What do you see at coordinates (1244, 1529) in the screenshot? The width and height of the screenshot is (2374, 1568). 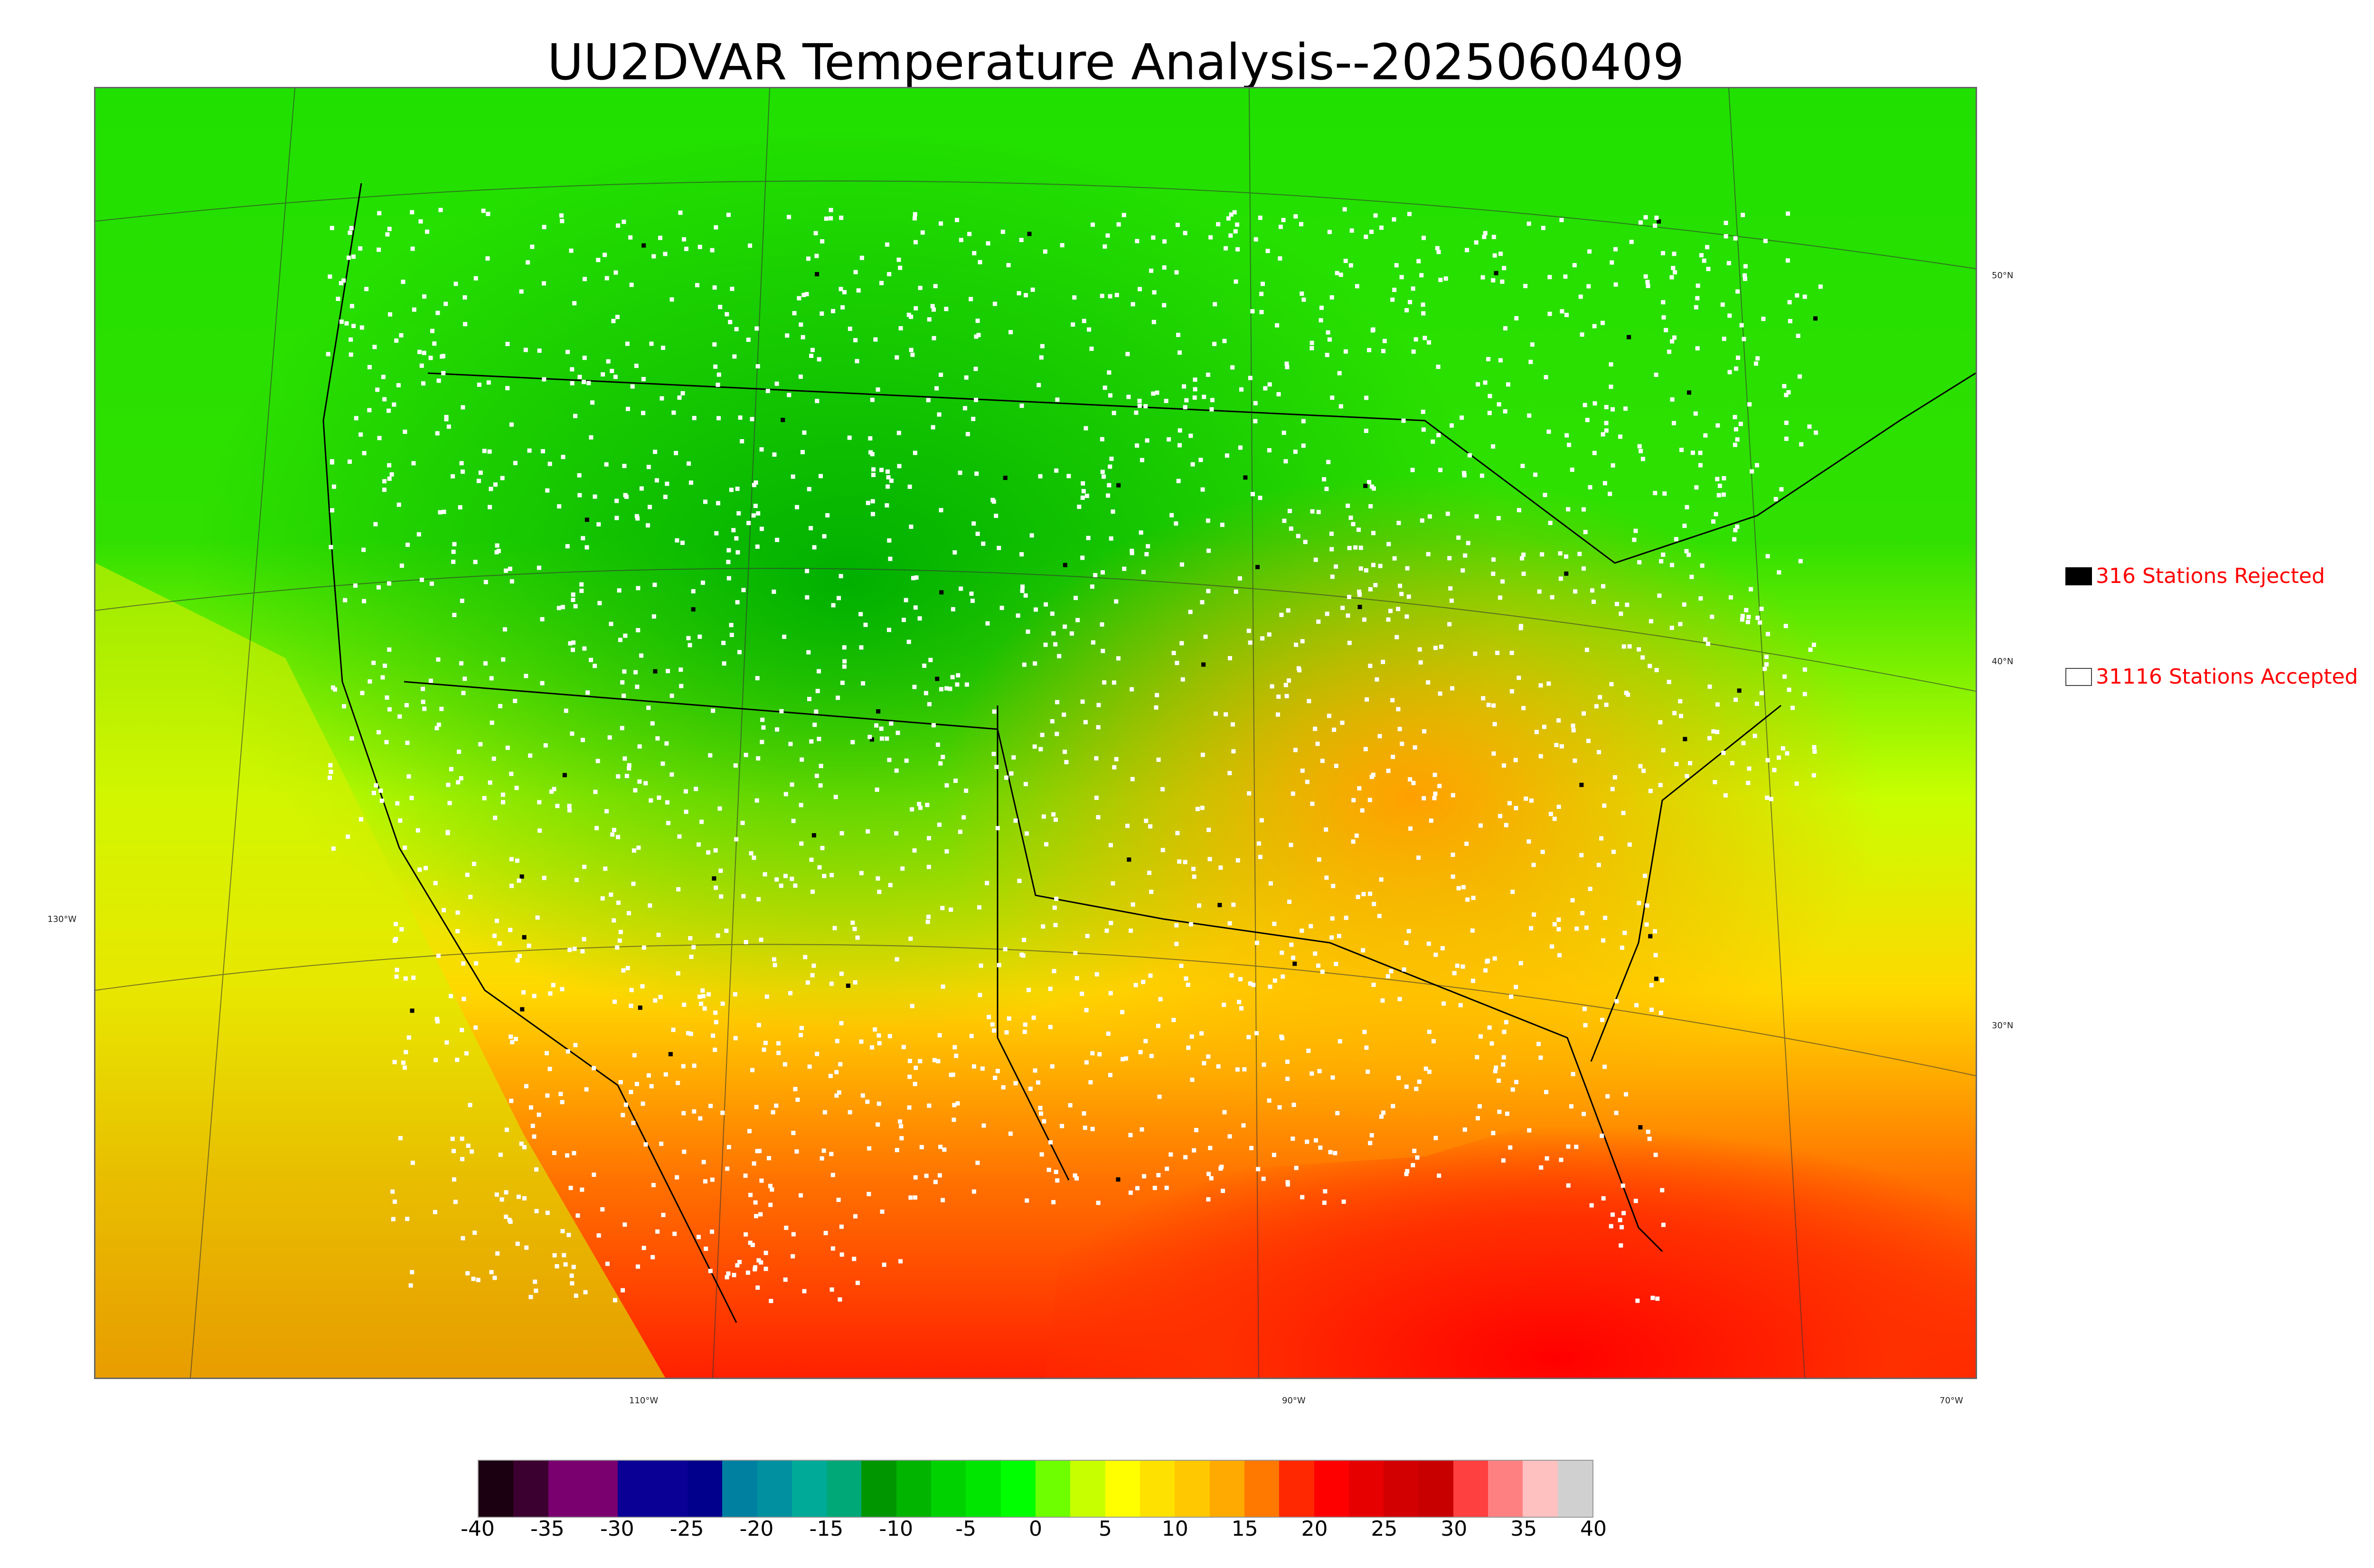 I see `colorbar-tick-label: 15` at bounding box center [1244, 1529].